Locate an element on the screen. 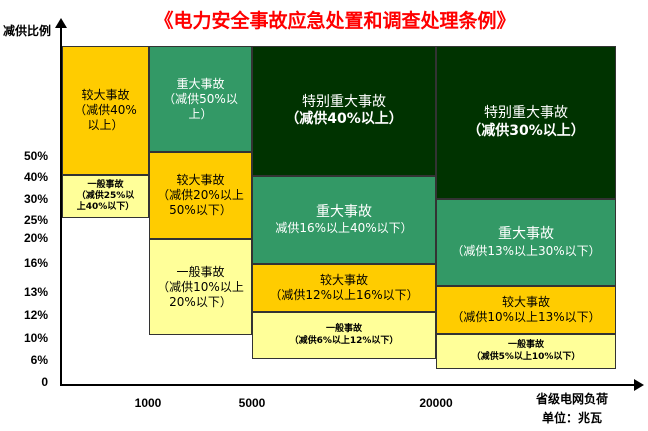 The image size is (648, 431). cell-sub: （减供12%以上16%以下） is located at coordinates (343, 295).